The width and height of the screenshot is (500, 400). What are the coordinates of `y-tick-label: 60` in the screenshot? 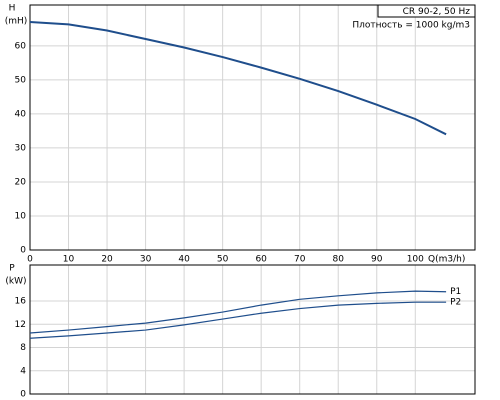 It's located at (21, 46).